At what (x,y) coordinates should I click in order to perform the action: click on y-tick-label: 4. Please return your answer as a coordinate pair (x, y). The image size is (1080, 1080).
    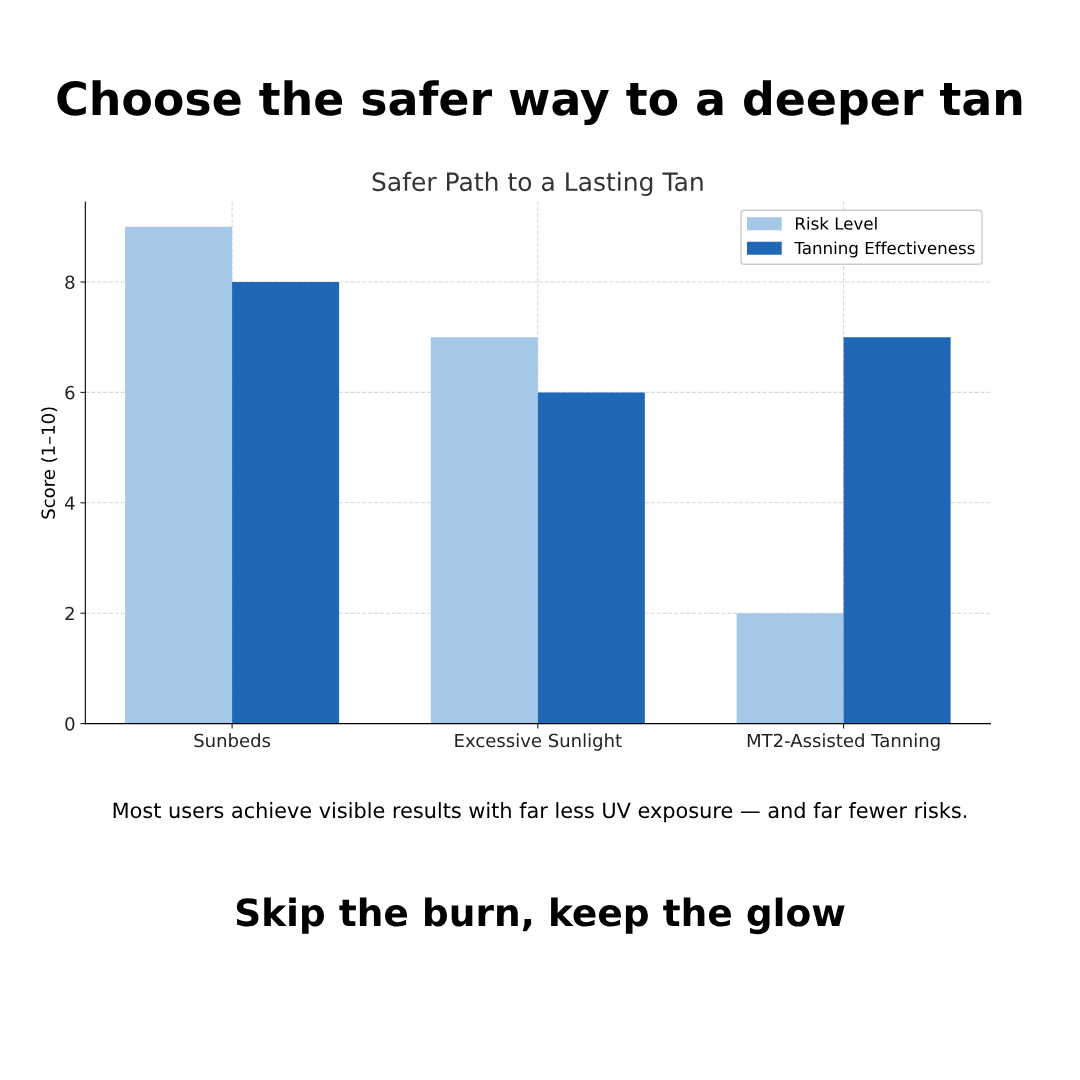
    Looking at the image, I should click on (69, 503).